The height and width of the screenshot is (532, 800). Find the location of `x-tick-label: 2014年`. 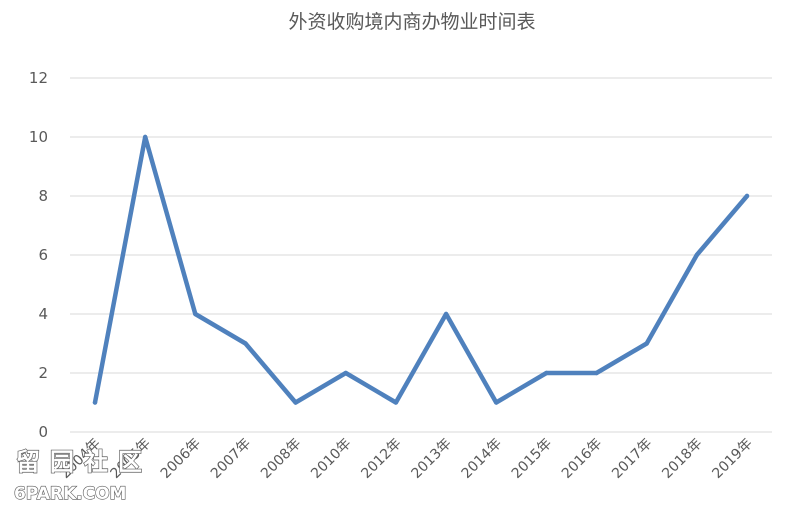

x-tick-label: 2014年 is located at coordinates (482, 459).